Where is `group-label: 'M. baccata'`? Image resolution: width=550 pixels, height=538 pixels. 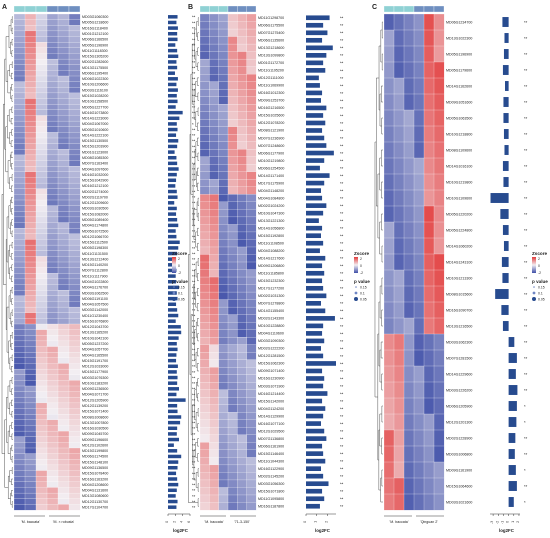
group-label: 'M. baccata' is located at coordinates (399, 522).